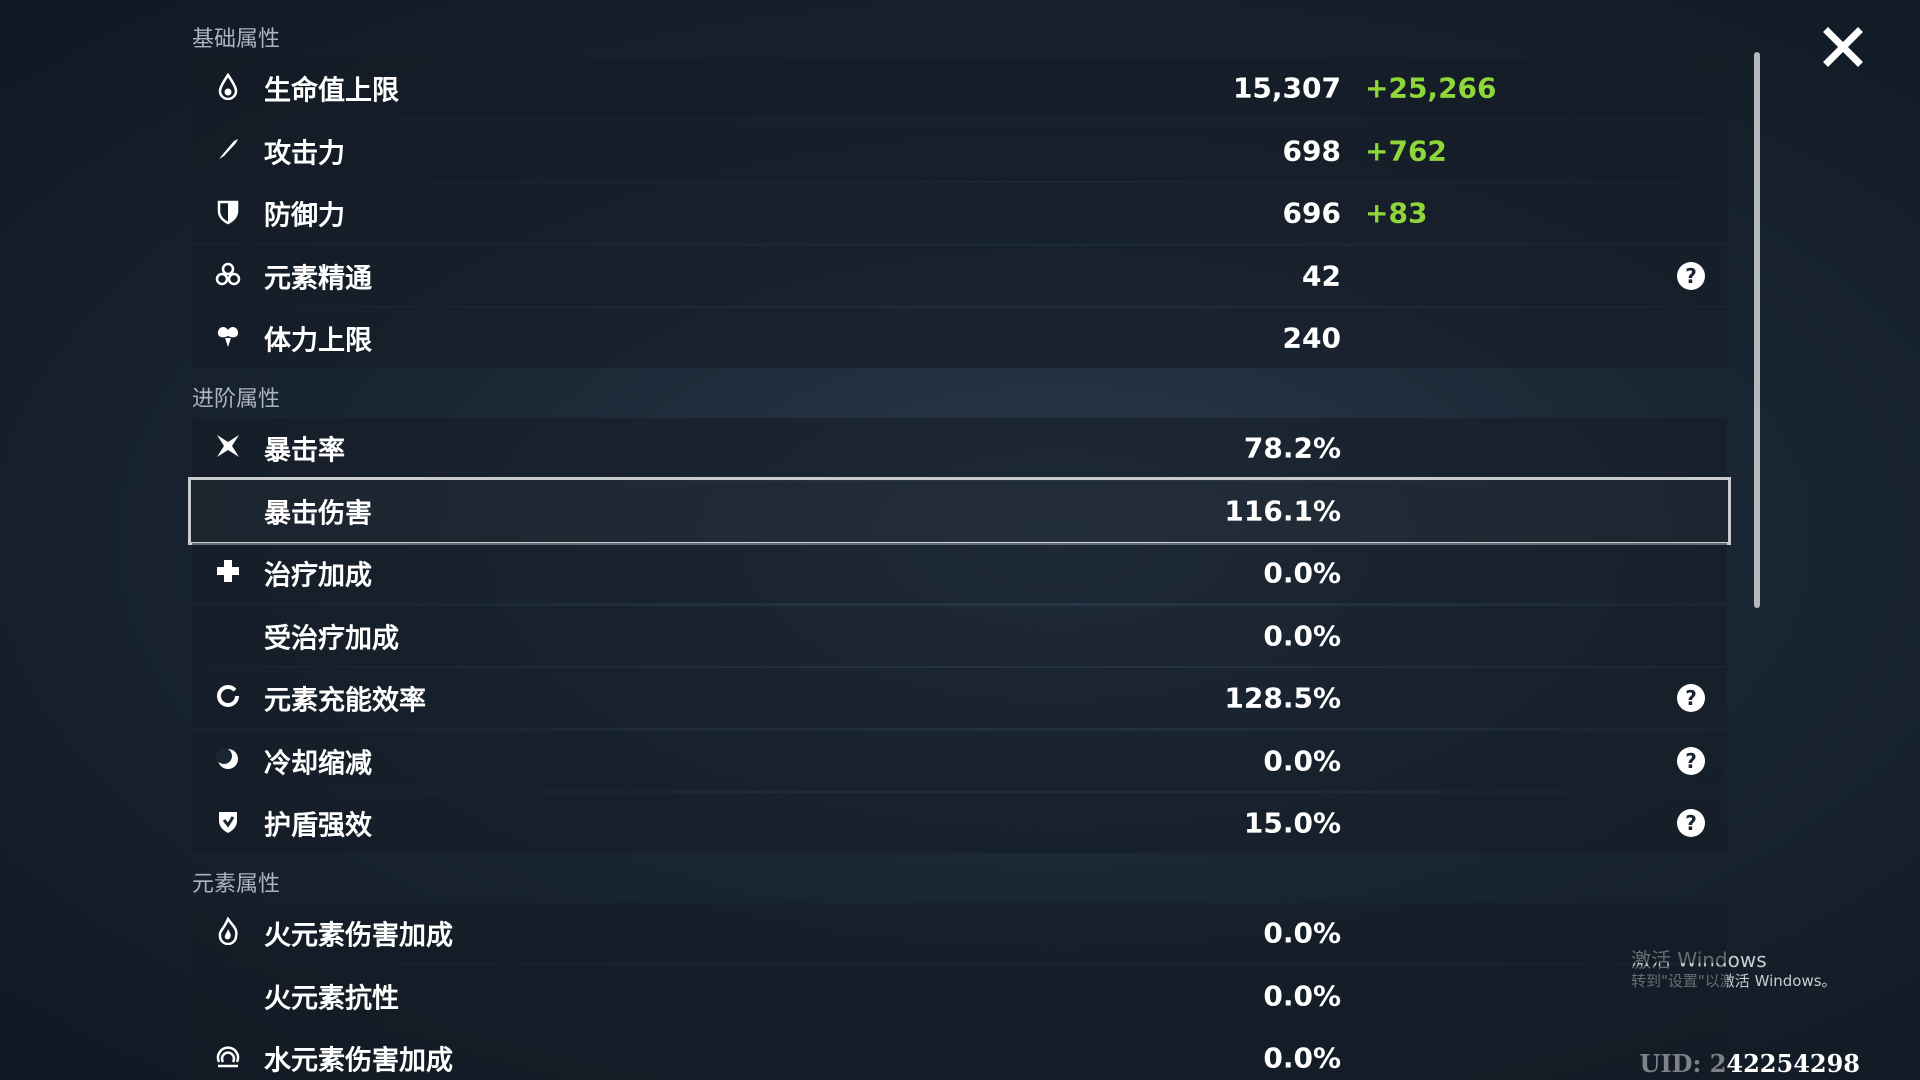  I want to click on stat-value: 116.1%, so click(1282, 510).